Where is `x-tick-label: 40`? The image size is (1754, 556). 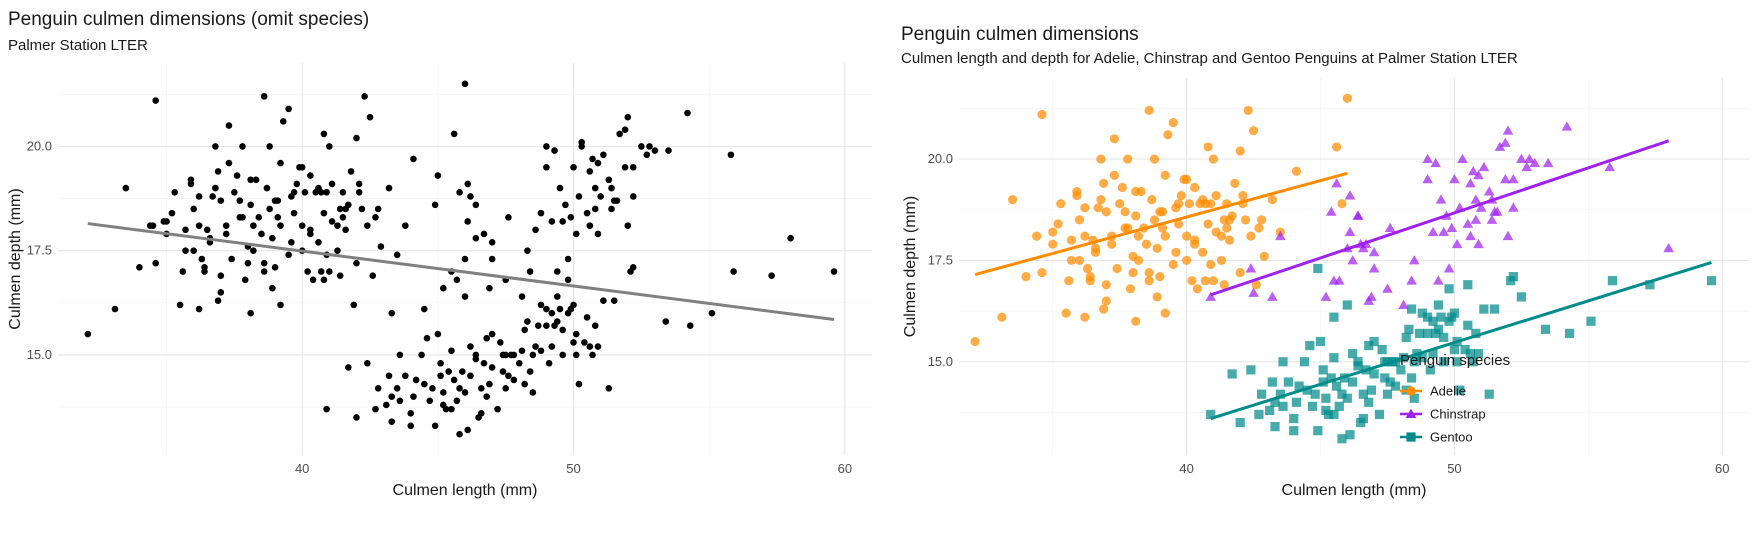 x-tick-label: 40 is located at coordinates (302, 468).